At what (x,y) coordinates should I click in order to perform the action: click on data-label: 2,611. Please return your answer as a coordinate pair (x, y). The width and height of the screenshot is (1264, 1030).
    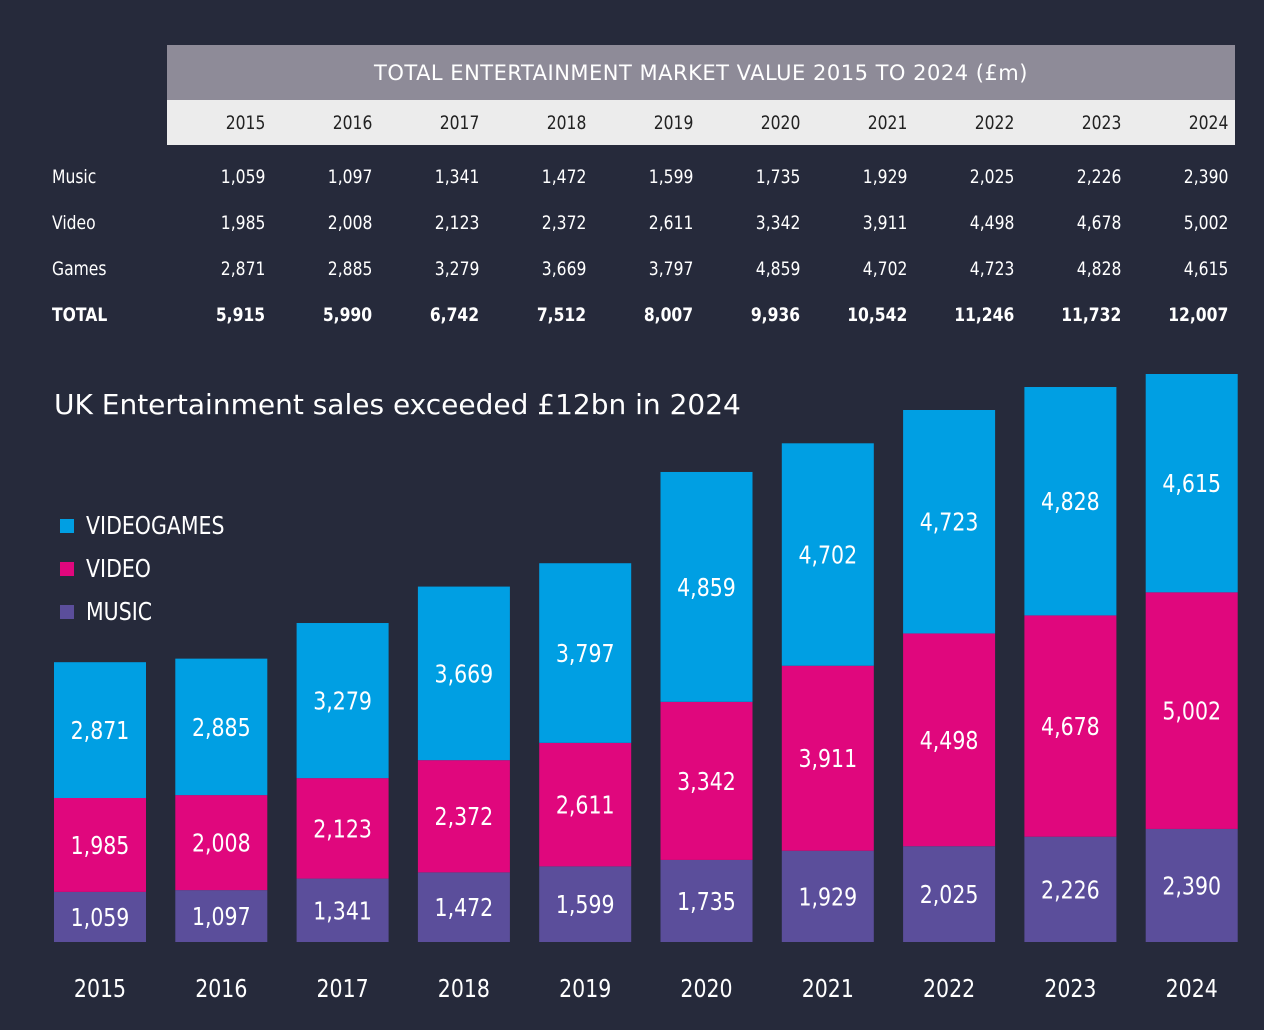
    Looking at the image, I should click on (585, 806).